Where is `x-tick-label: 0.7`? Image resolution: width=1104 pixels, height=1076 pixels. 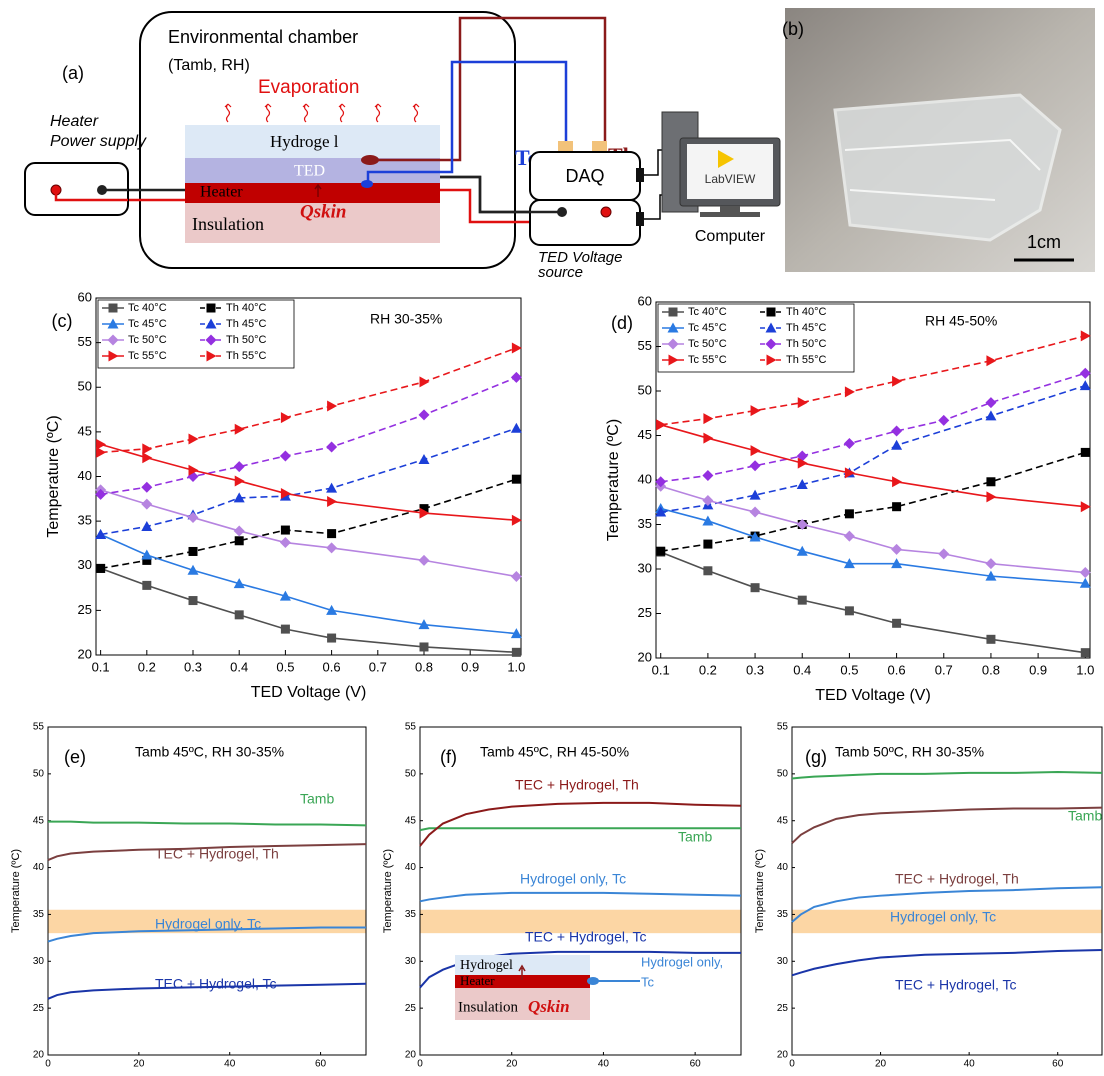
x-tick-label: 0.7 is located at coordinates (944, 669).